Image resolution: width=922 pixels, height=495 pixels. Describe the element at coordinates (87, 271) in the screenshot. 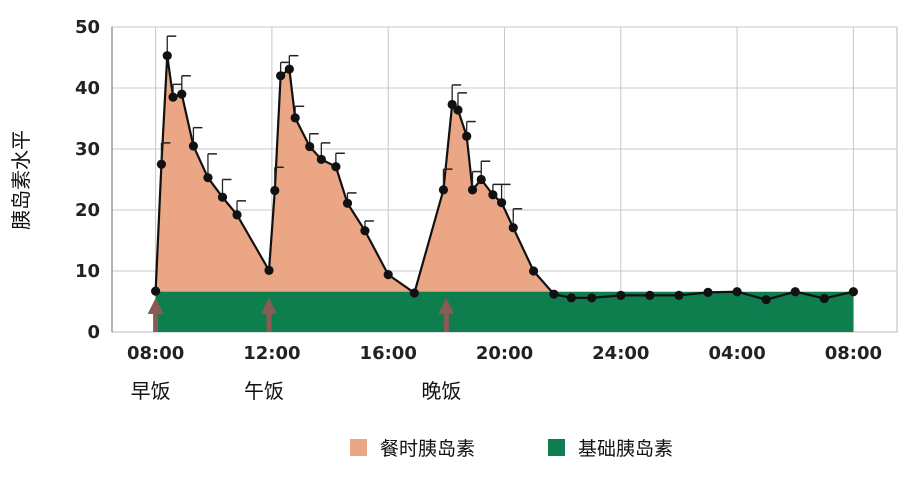

I see `y-tick-label: 10` at that location.